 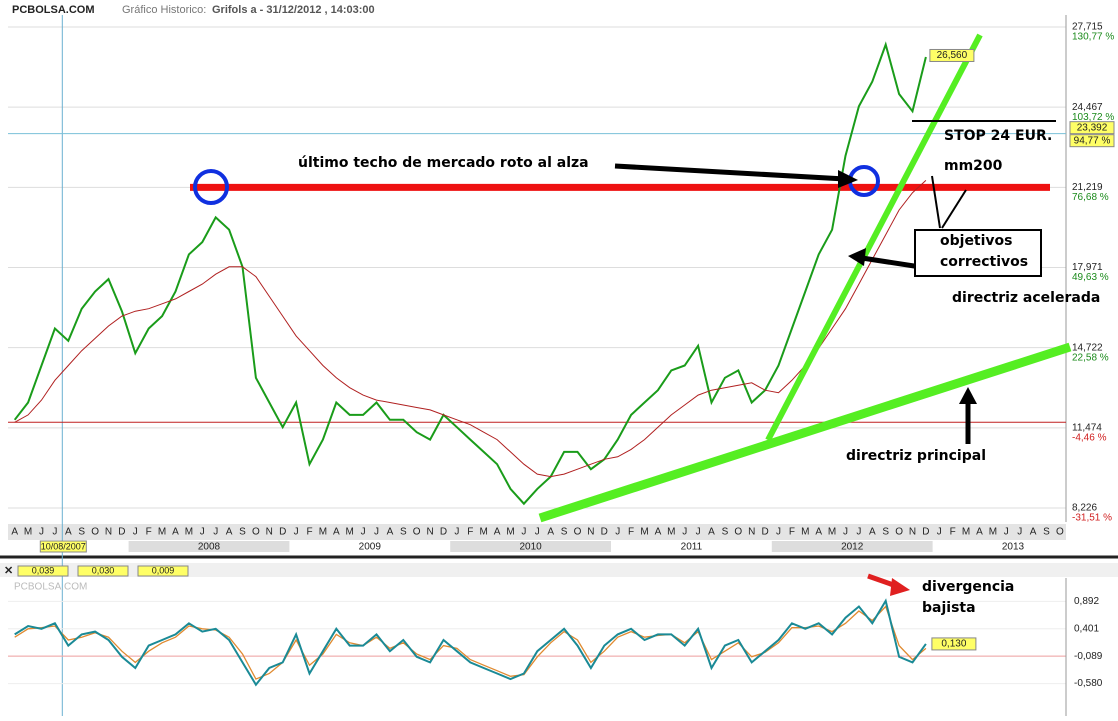 I want to click on main-trendline, so click(x=805, y=432).